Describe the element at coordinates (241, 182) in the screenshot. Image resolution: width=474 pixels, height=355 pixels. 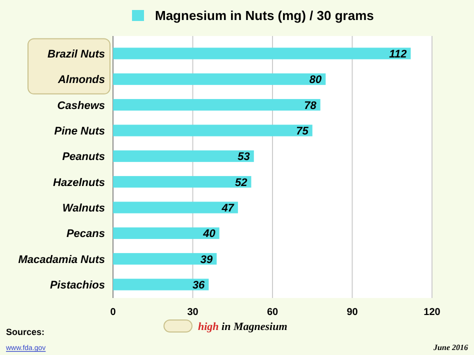
I see `data-label: 52` at that location.